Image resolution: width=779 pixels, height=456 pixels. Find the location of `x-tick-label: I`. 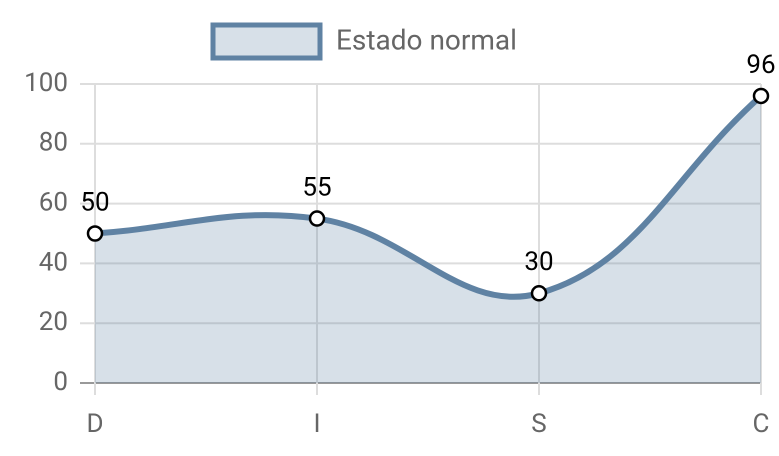

x-tick-label: I is located at coordinates (316, 424).